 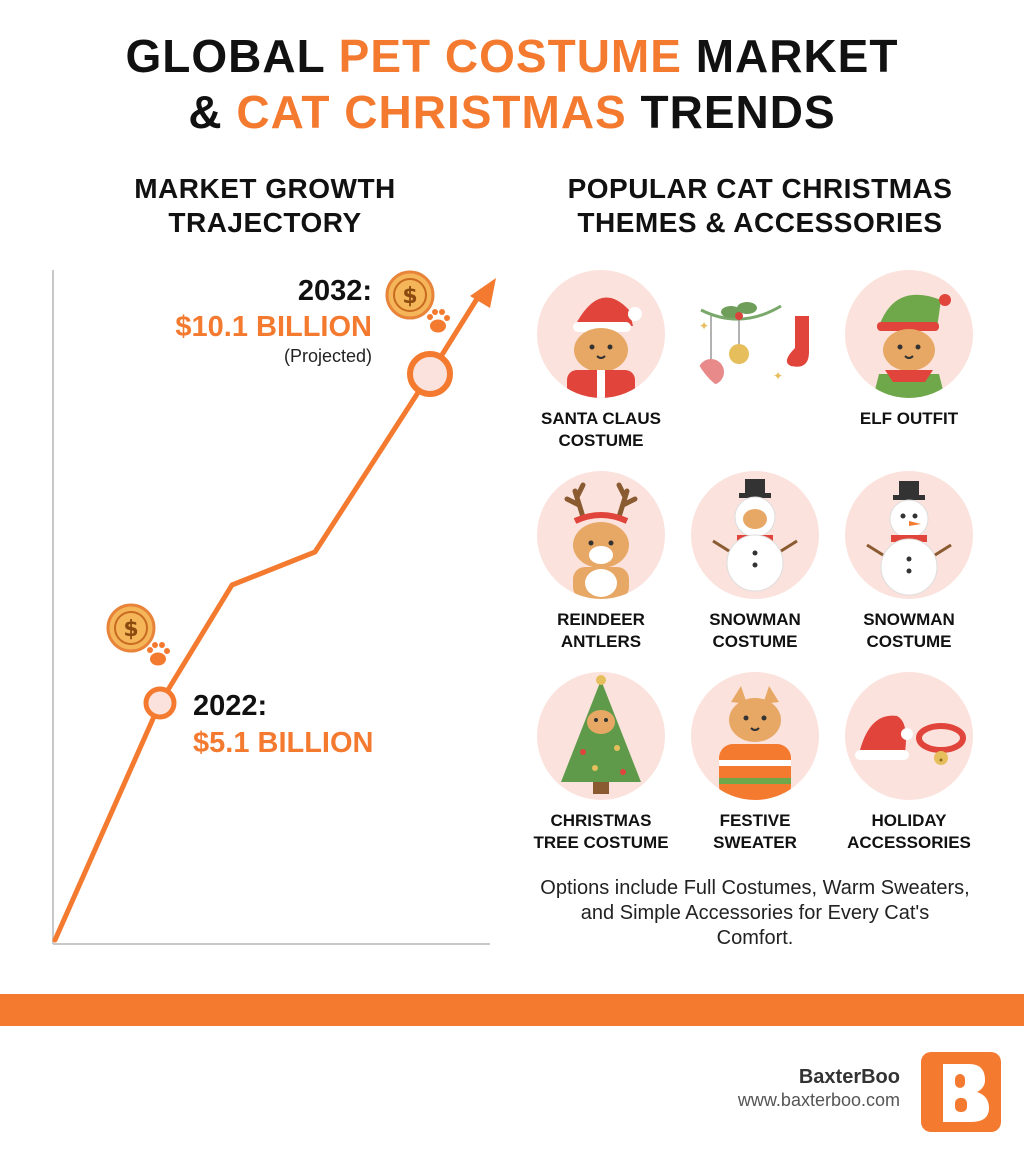 I want to click on theme-reindeer-antlers: REINDEER ANTLERS, so click(x=601, y=562).